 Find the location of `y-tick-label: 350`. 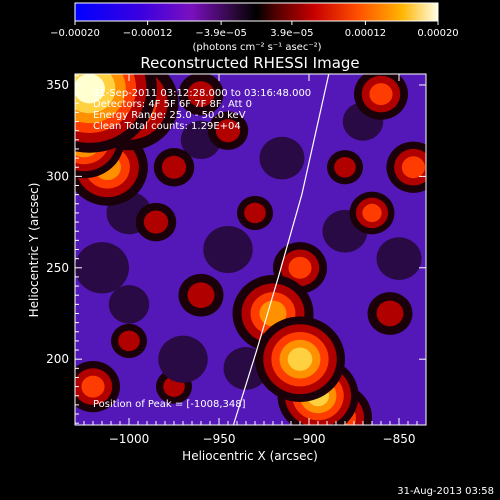

y-tick-label: 350 is located at coordinates (57, 85).